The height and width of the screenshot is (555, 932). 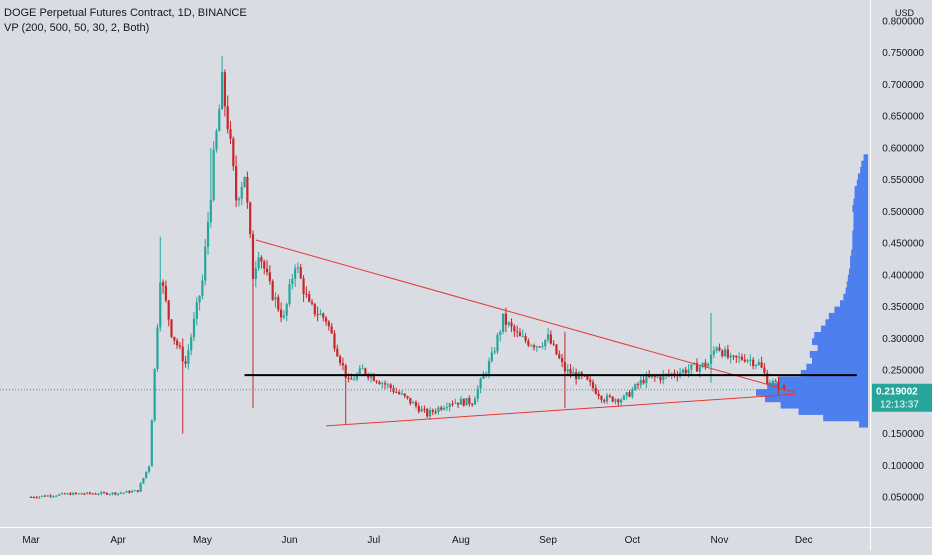 What do you see at coordinates (548, 540) in the screenshot?
I see `time-tick-label: Sep` at bounding box center [548, 540].